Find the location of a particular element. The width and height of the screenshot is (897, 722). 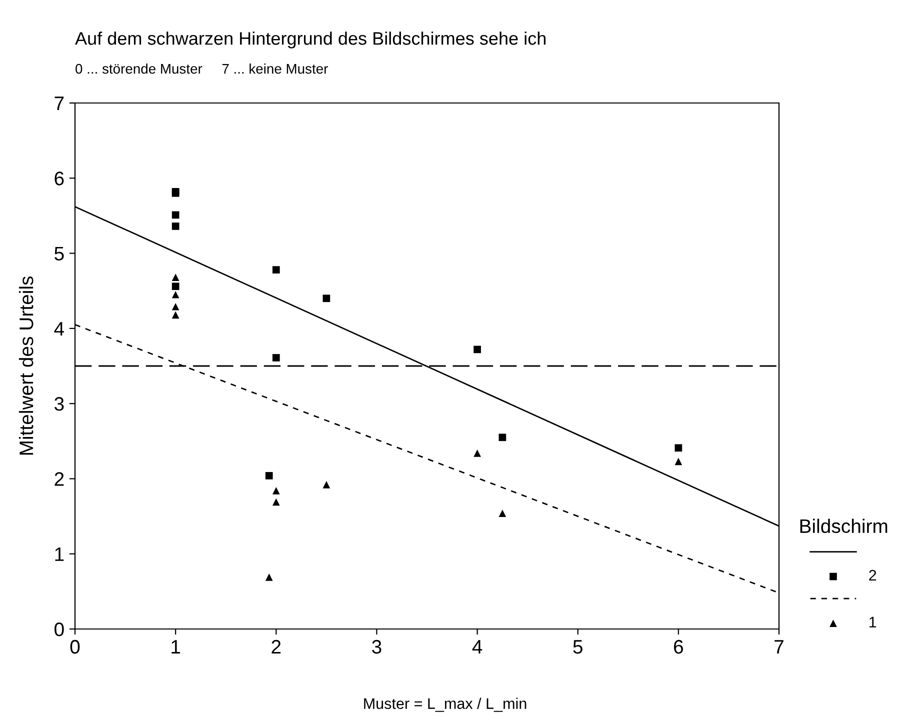

y-axis-title: Mittelwert des Urteils is located at coordinates (26, 365).